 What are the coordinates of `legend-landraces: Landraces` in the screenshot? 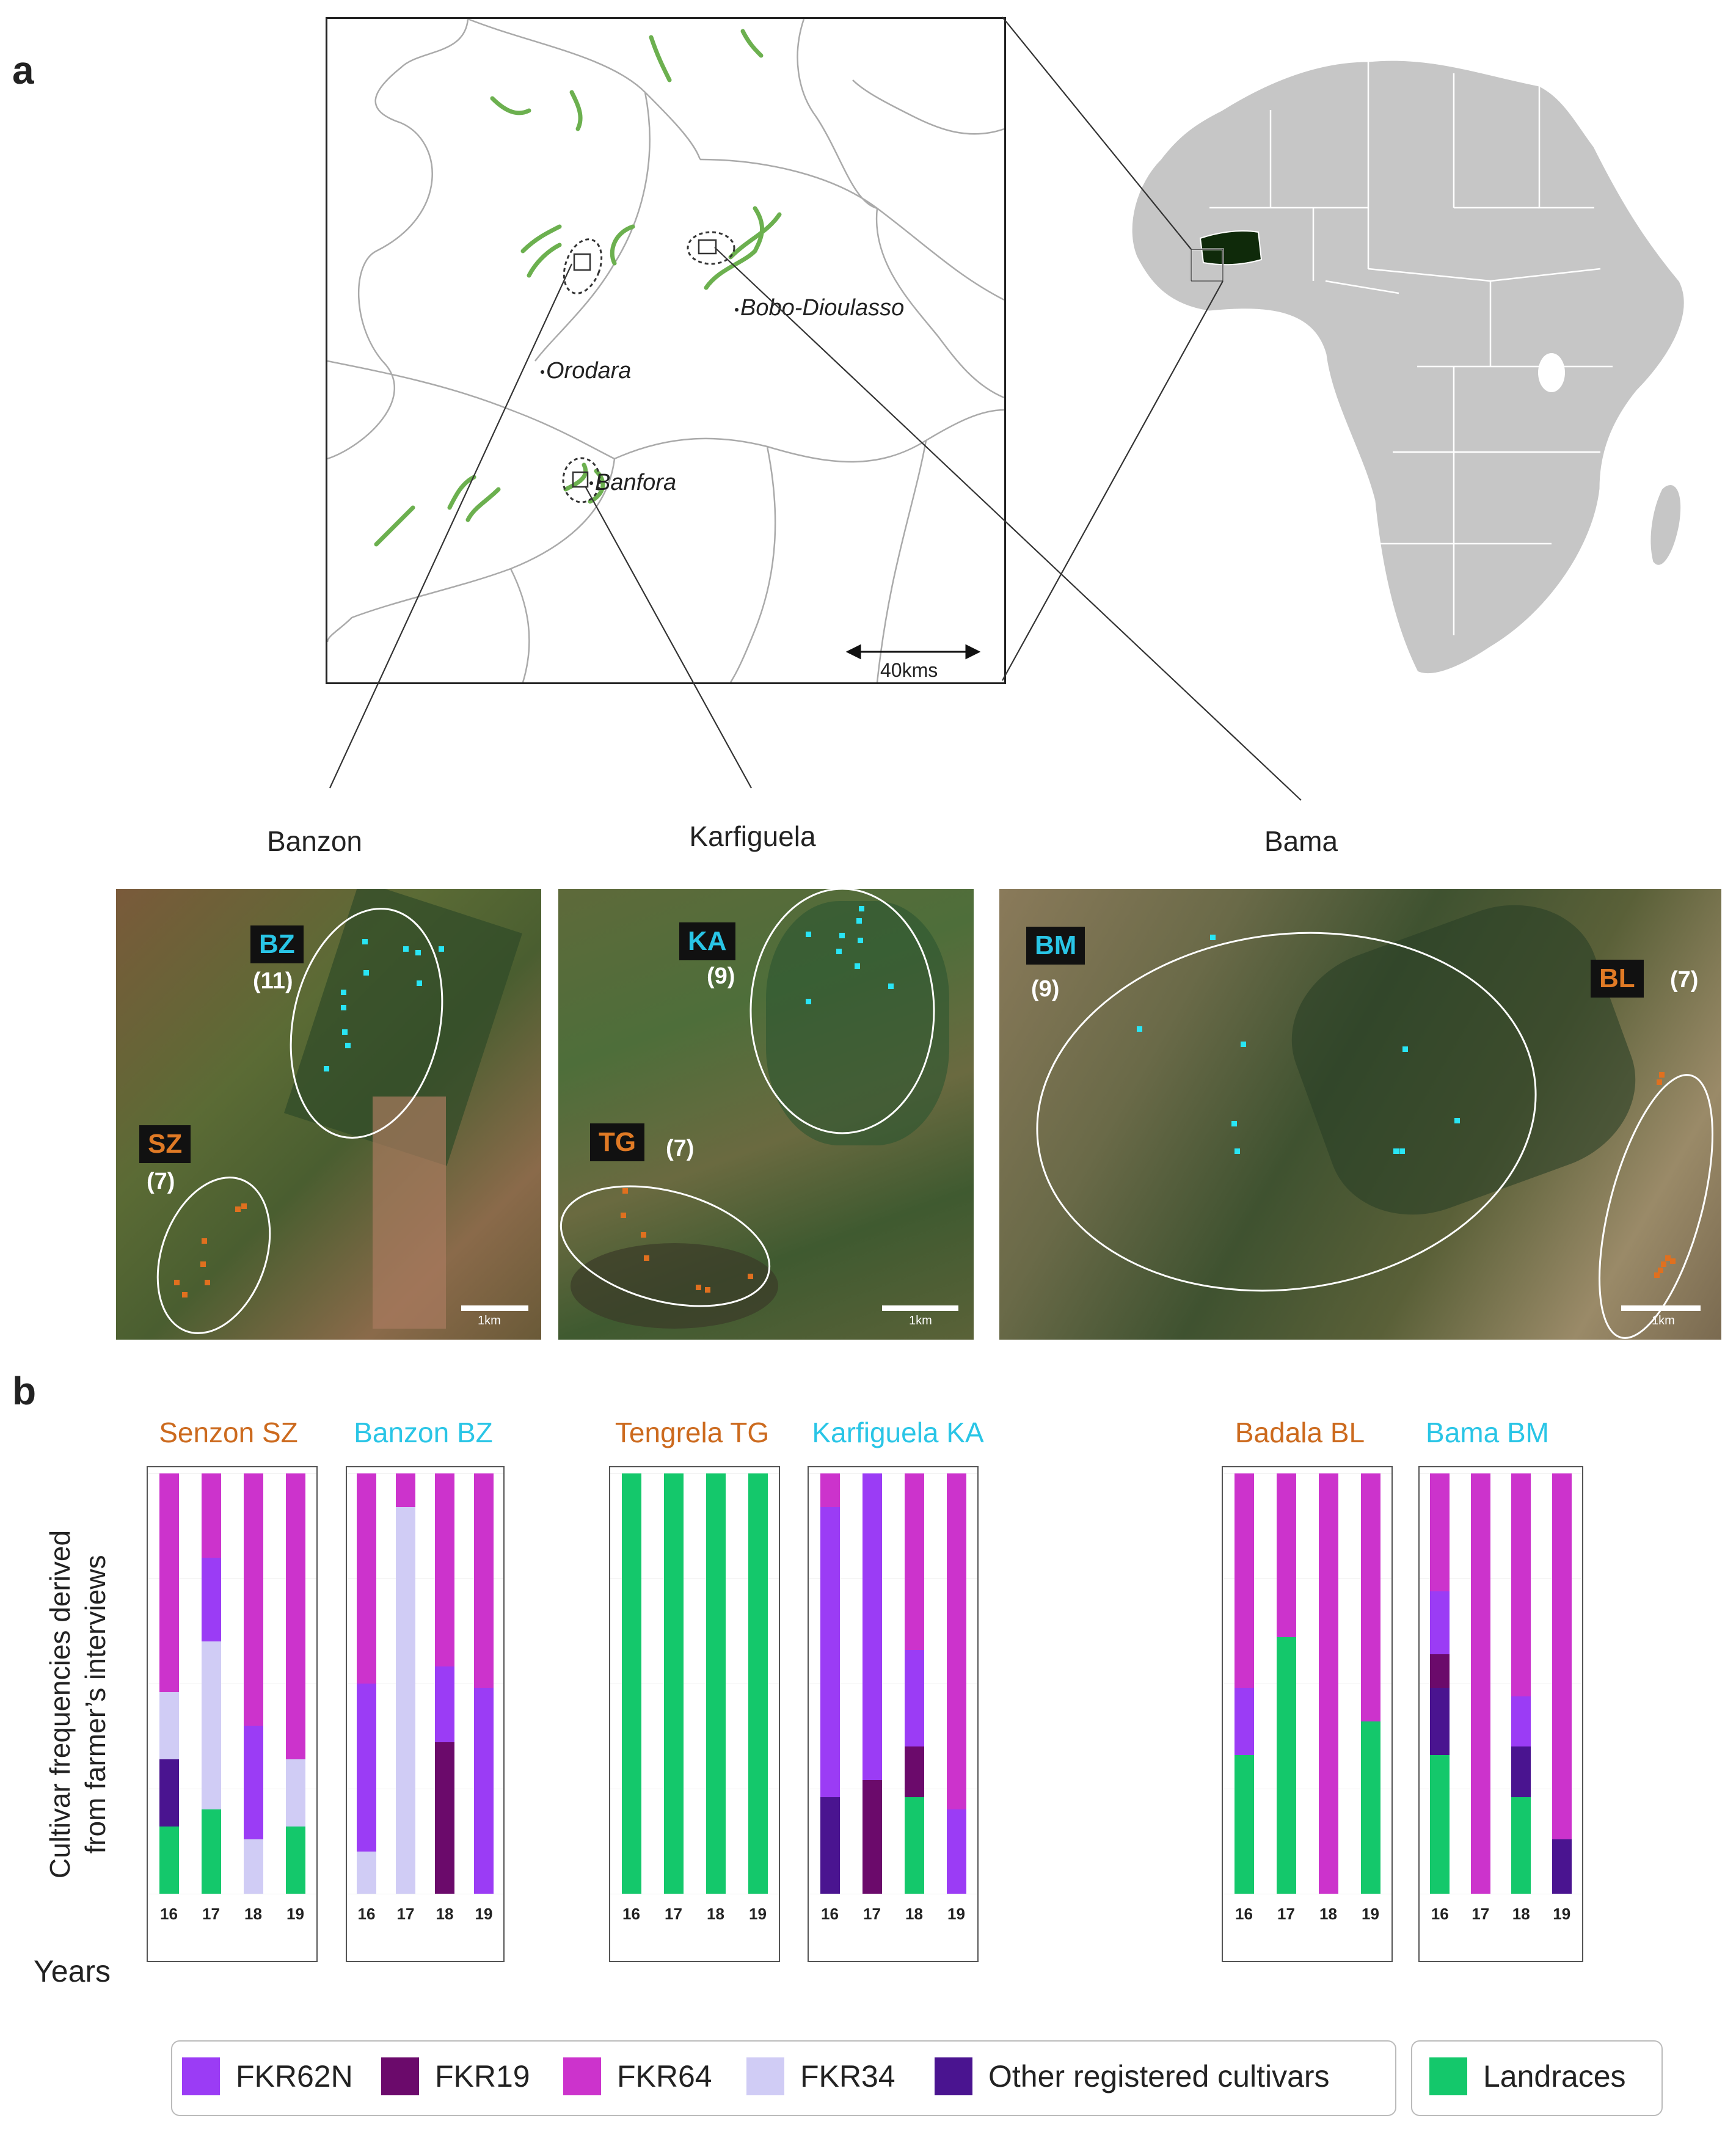 It's located at (1537, 2078).